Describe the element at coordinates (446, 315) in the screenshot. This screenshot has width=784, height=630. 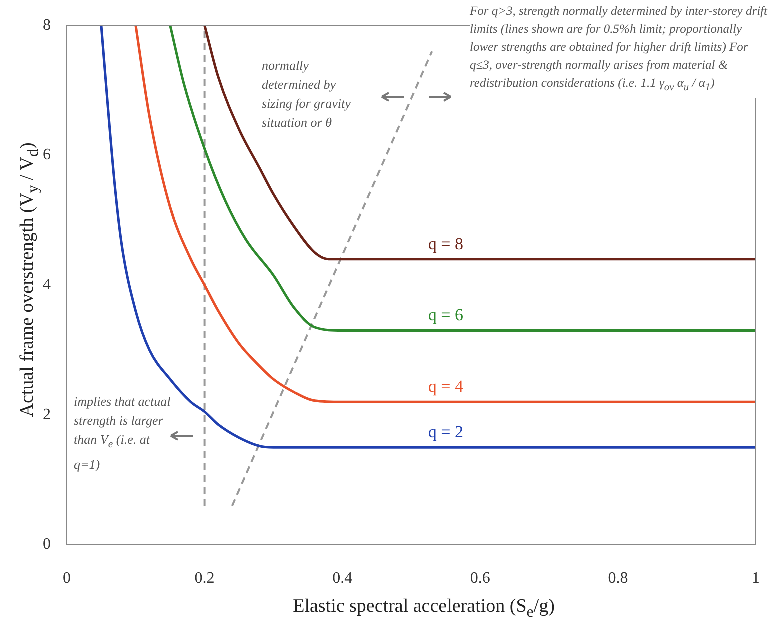
I see `series-label: q = 6` at that location.